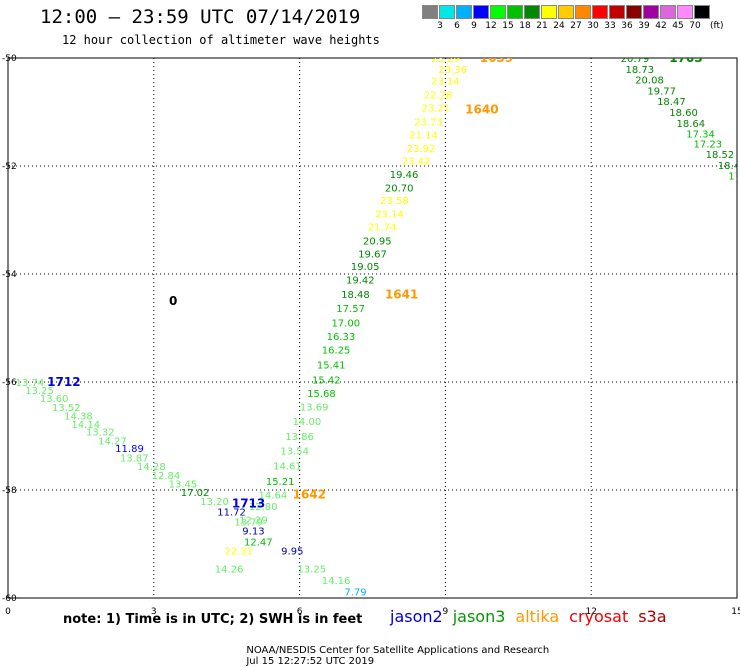 This screenshot has height=667, width=740. Describe the element at coordinates (708, 144) in the screenshot. I see `wave-height-value: 17.23` at that location.